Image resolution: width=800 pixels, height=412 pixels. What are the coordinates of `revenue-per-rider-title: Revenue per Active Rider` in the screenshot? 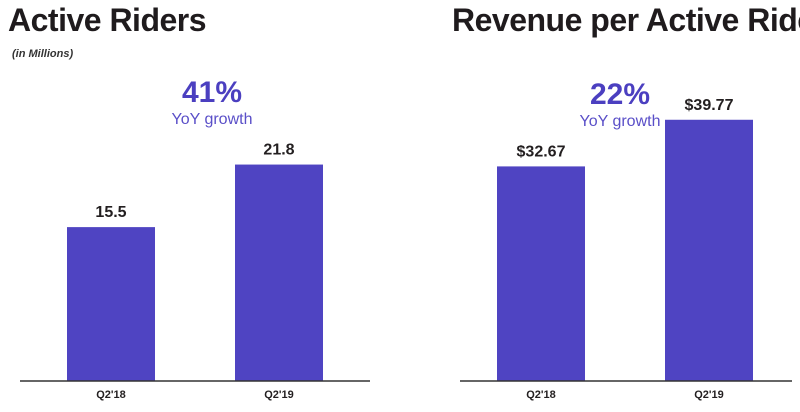 It's located at (626, 20).